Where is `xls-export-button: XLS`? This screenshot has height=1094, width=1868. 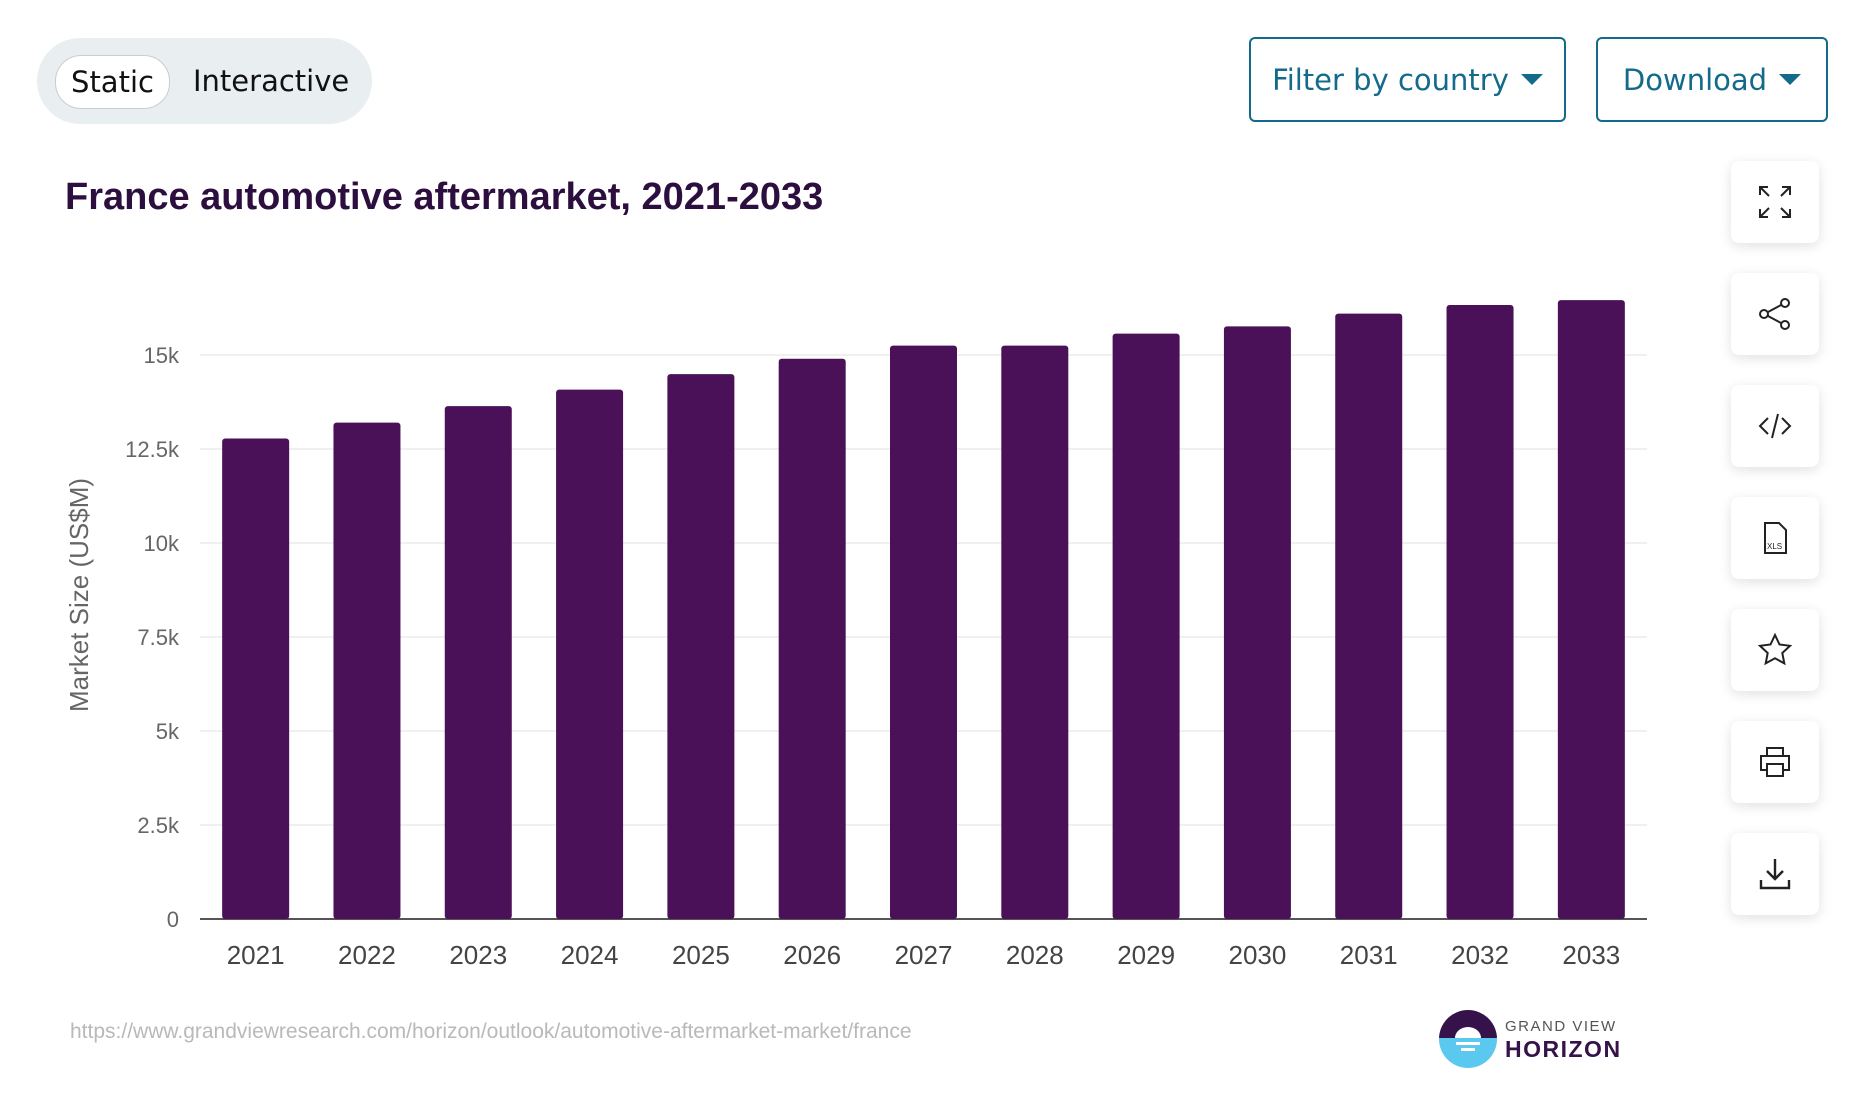
xls-export-button: XLS is located at coordinates (1775, 538).